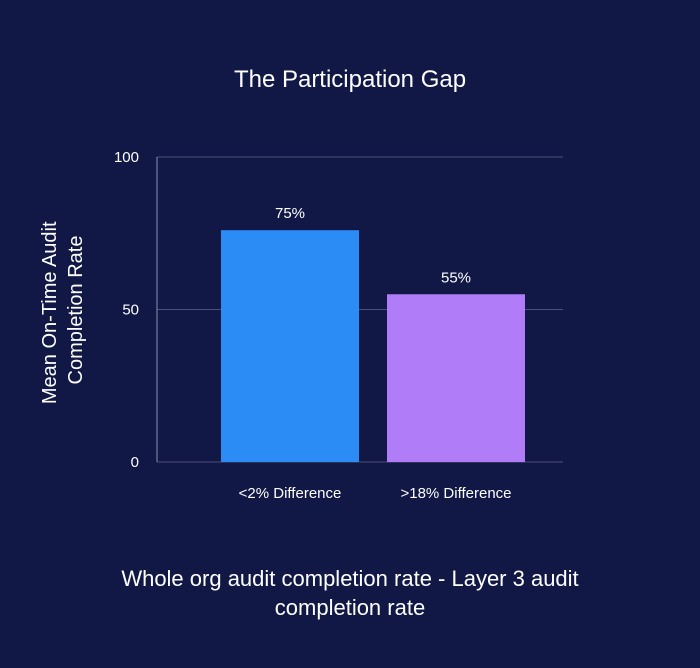 The width and height of the screenshot is (700, 668). I want to click on y-tick-labels: 0 50 100, so click(126, 310).